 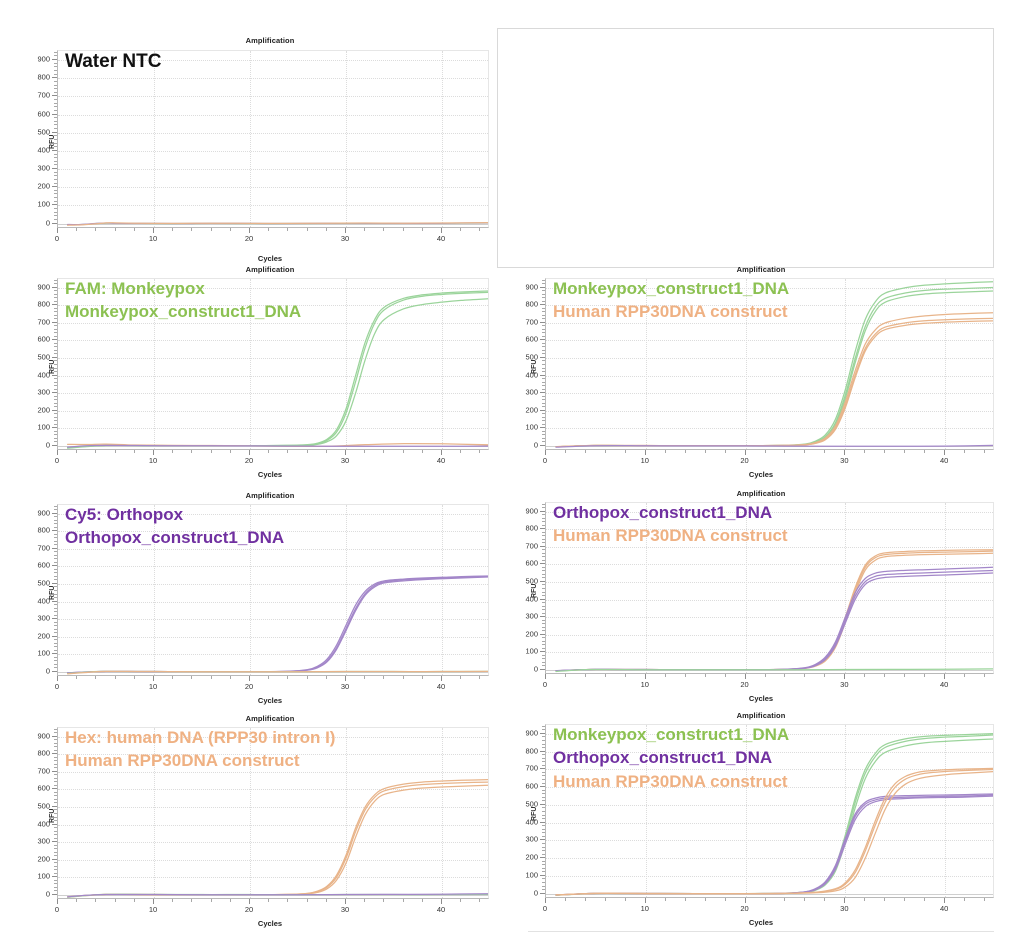 I want to click on y-tick-label: 700, so click(x=531, y=322).